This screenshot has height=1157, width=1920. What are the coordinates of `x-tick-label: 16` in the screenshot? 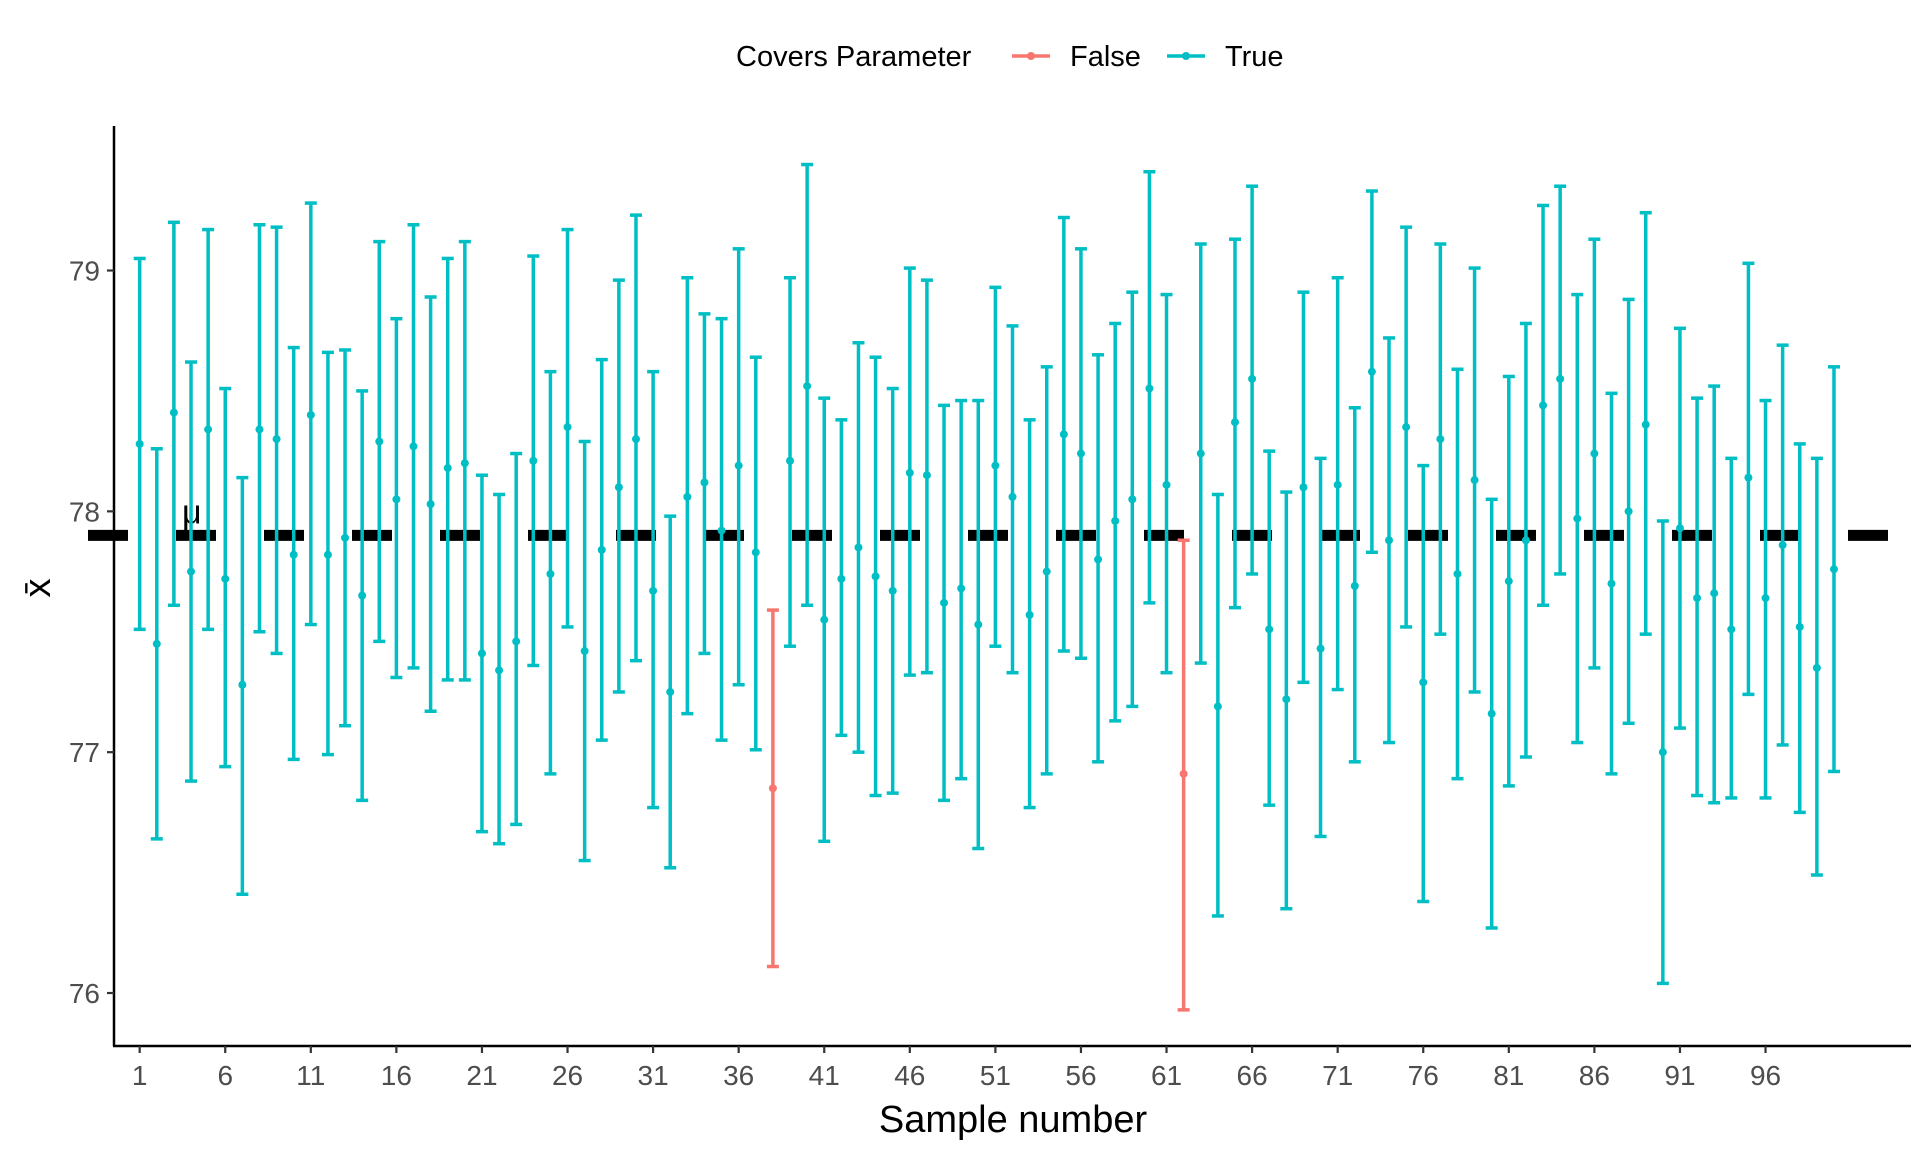 It's located at (396, 1075).